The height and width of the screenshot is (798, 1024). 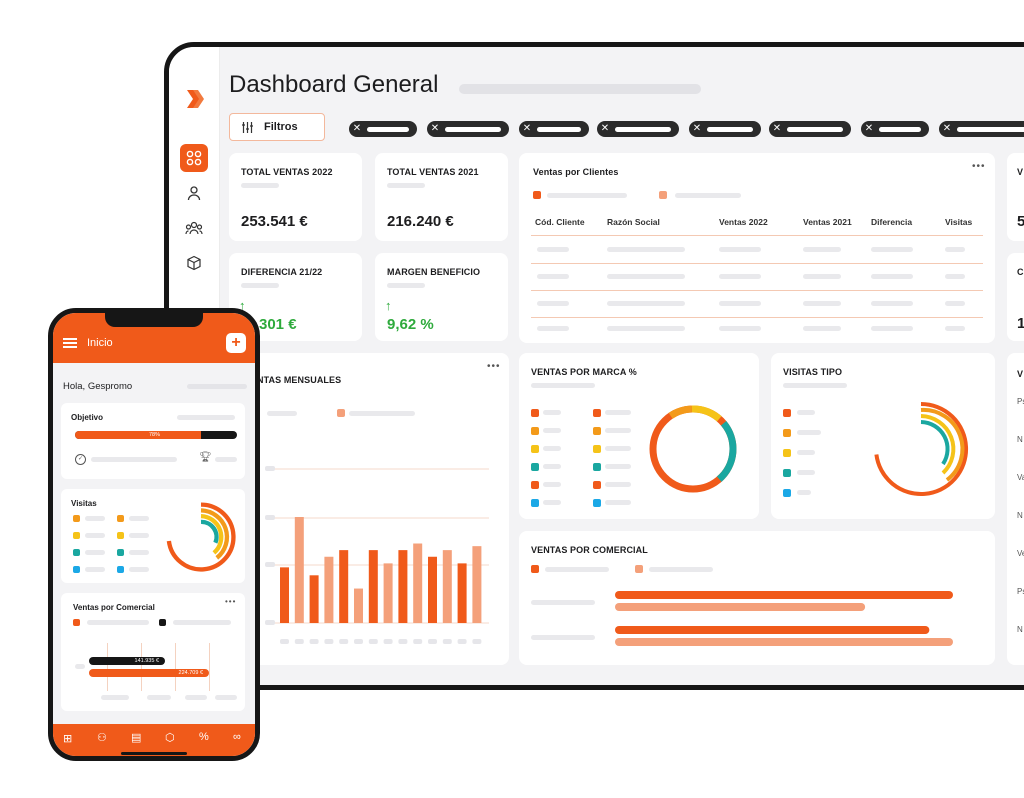 I want to click on phone-notch, so click(x=154, y=320).